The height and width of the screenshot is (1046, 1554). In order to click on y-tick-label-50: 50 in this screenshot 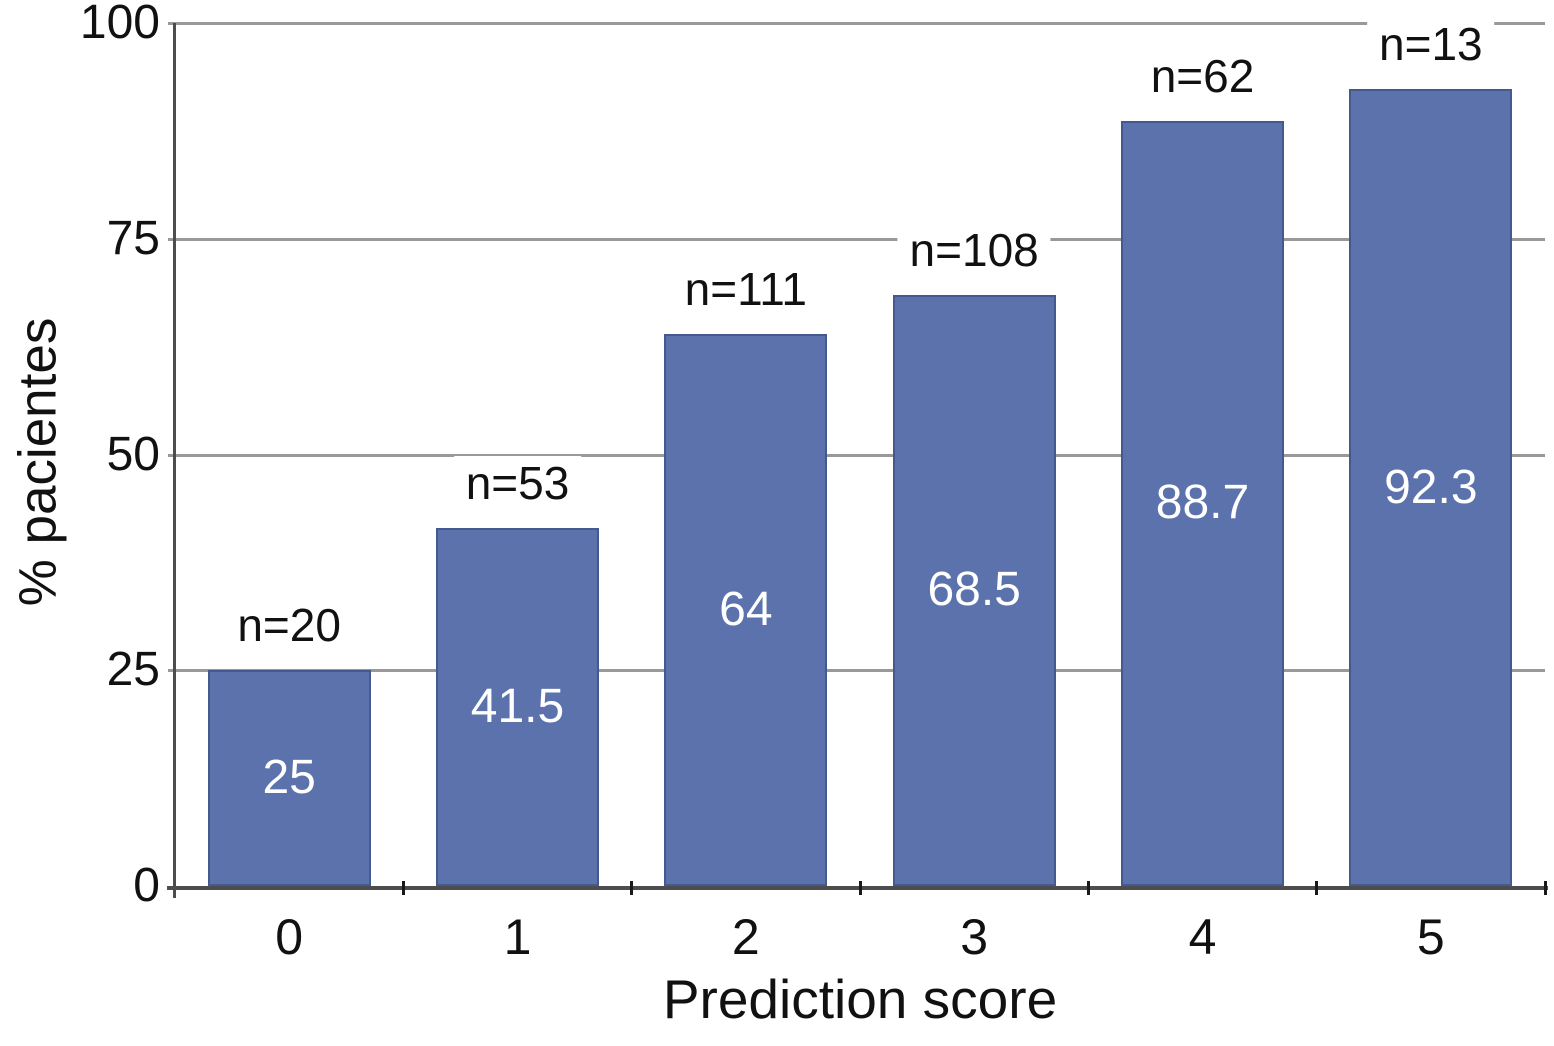, I will do `click(133, 454)`.